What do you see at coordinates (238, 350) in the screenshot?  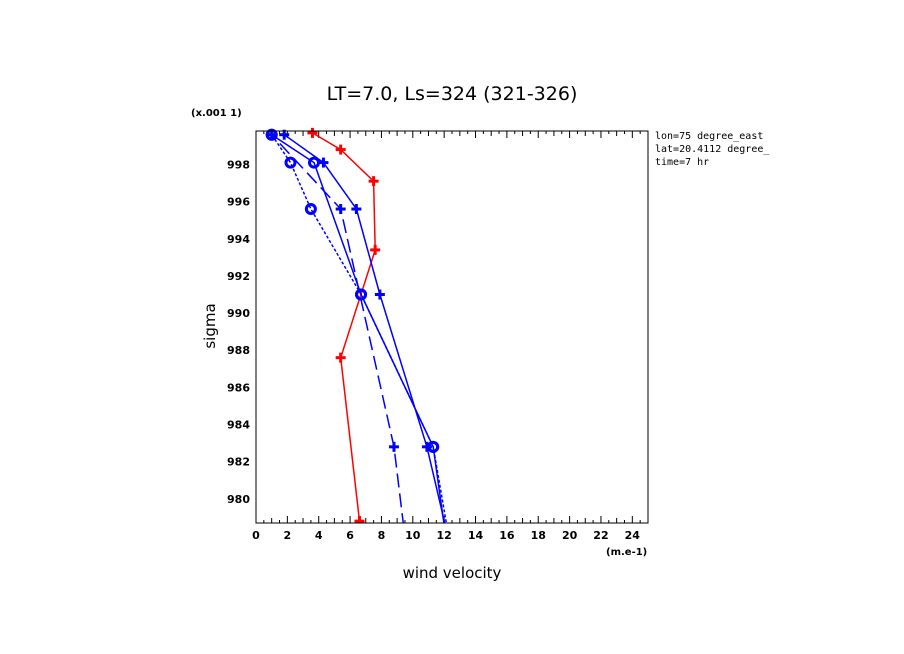 I see `y-tick-label: 988` at bounding box center [238, 350].